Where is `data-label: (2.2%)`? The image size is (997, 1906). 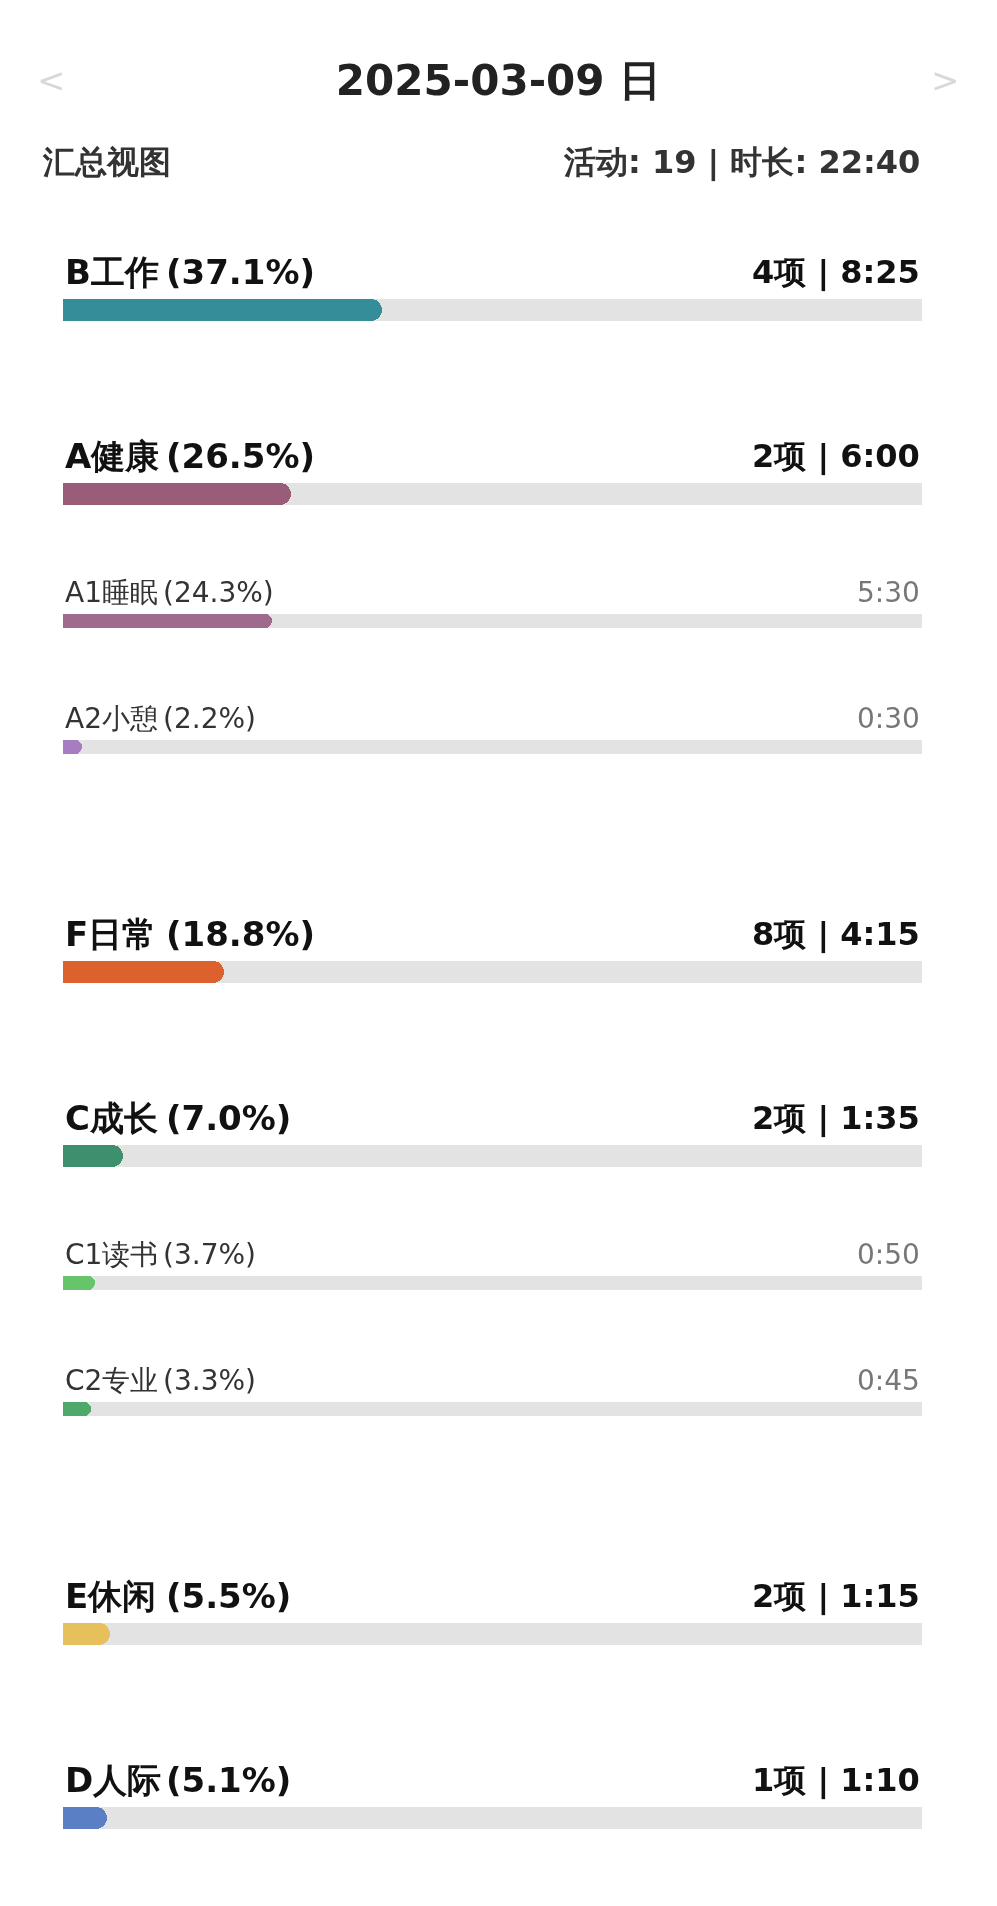
data-label: (2.2%) is located at coordinates (209, 718).